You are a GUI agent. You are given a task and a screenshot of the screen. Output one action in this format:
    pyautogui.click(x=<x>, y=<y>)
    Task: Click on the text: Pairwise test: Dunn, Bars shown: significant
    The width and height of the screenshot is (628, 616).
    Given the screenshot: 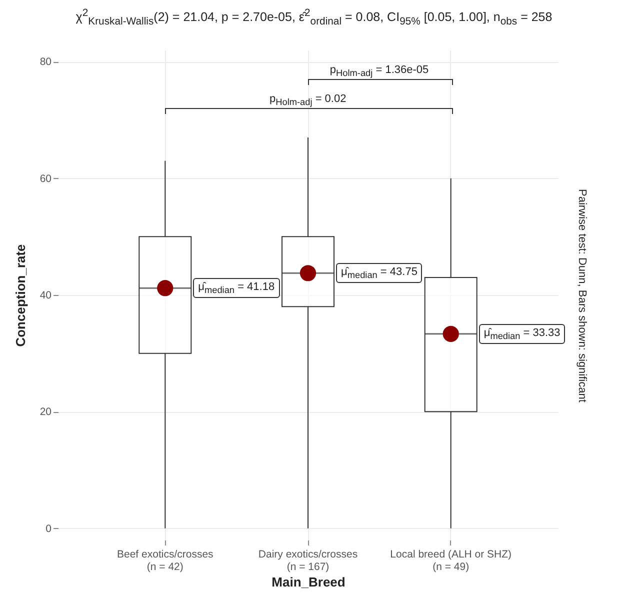 What is the action you would take?
    pyautogui.click(x=582, y=295)
    